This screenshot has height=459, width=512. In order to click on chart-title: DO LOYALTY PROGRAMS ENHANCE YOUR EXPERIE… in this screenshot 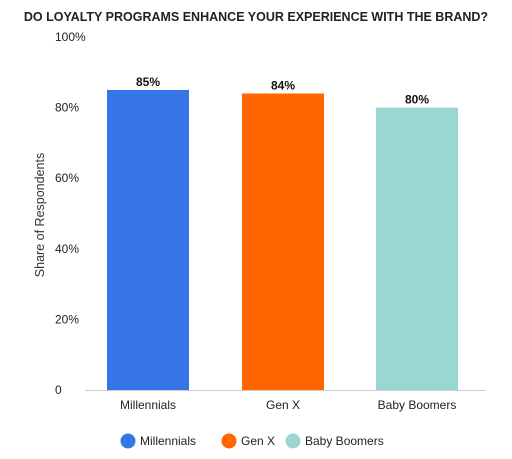, I will do `click(256, 17)`.